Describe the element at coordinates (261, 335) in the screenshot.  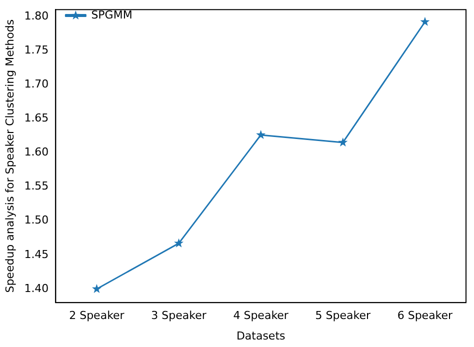
I see `x-axis-title: Datasets` at that location.